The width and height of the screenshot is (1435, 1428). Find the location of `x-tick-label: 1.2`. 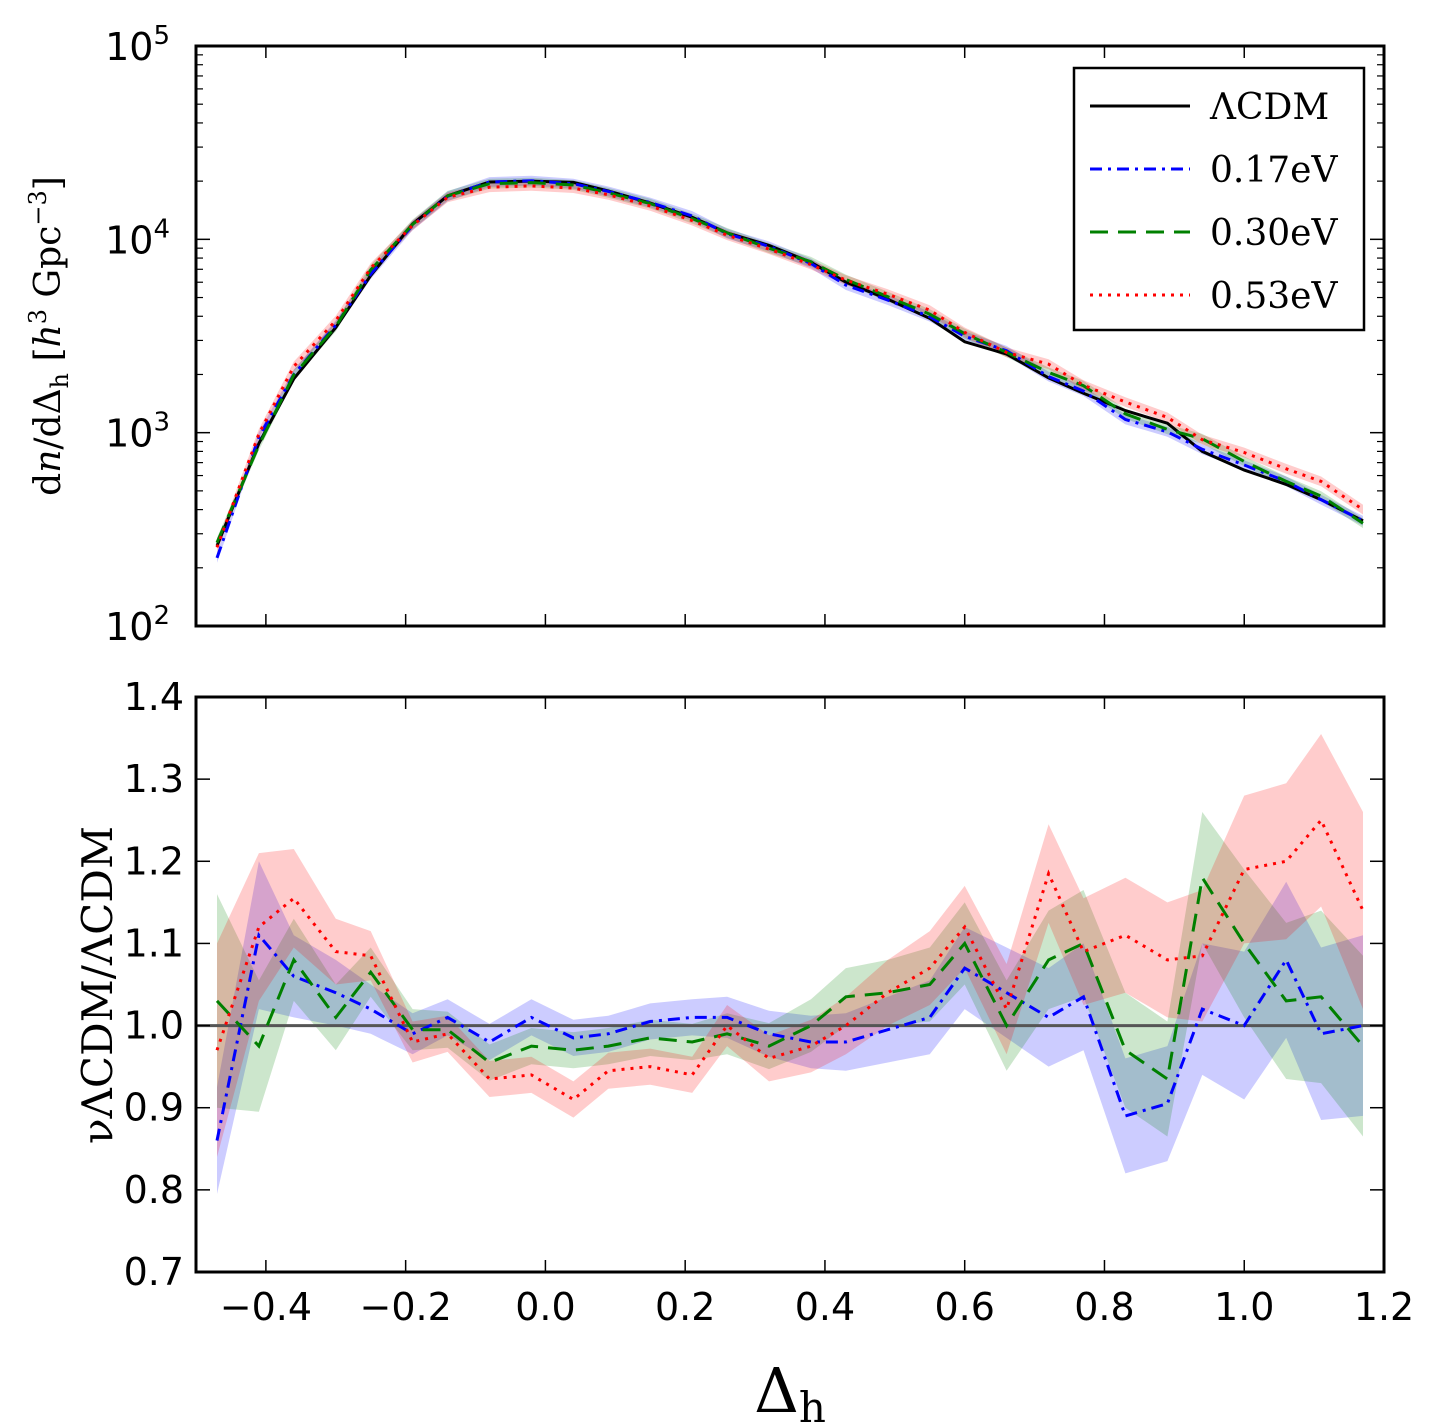

x-tick-label: 1.2 is located at coordinates (1384, 1307).